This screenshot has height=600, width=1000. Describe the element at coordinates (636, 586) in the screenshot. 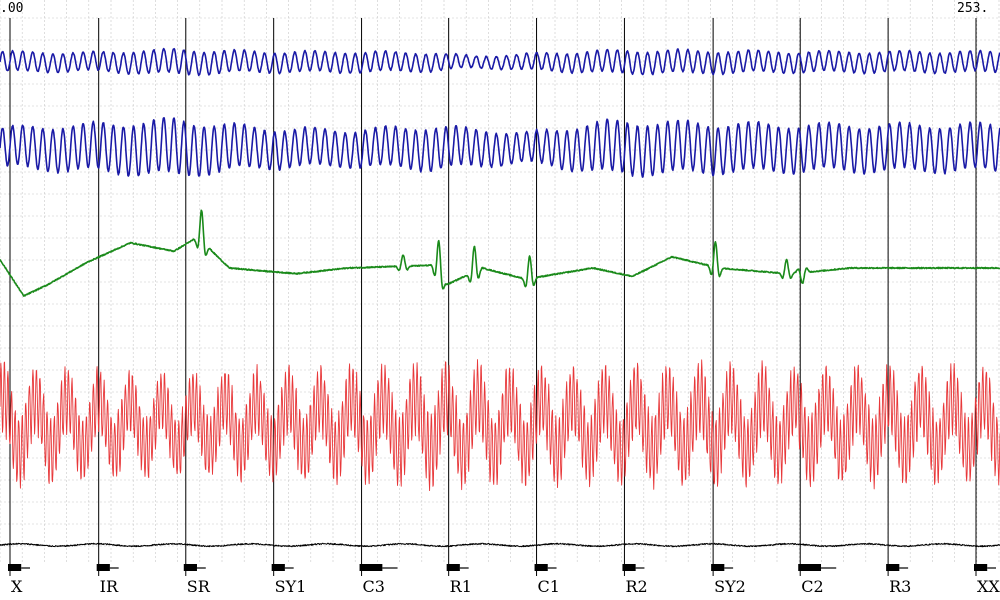

I see `question-label: R2` at that location.